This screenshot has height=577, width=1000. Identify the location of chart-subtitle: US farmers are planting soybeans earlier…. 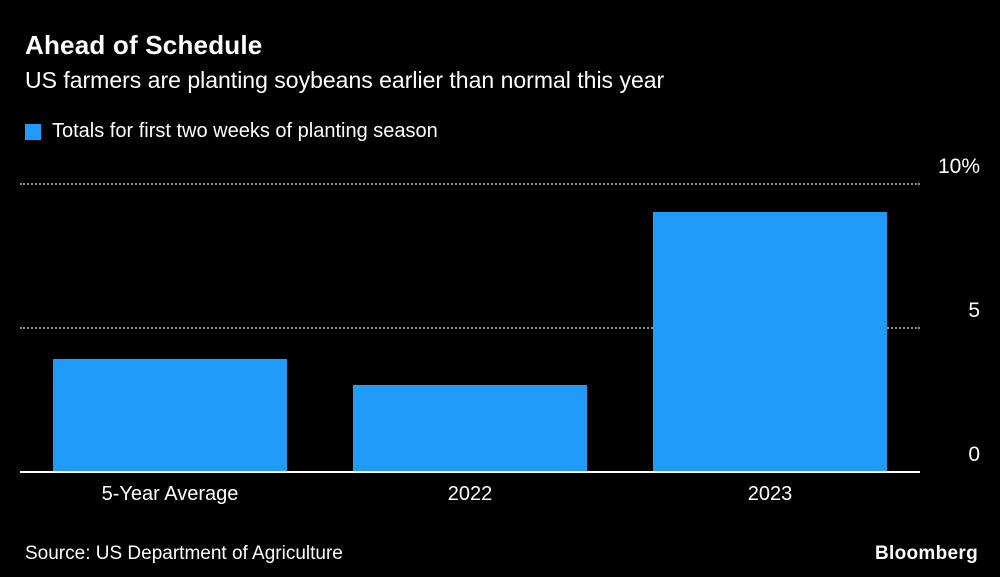
(345, 80).